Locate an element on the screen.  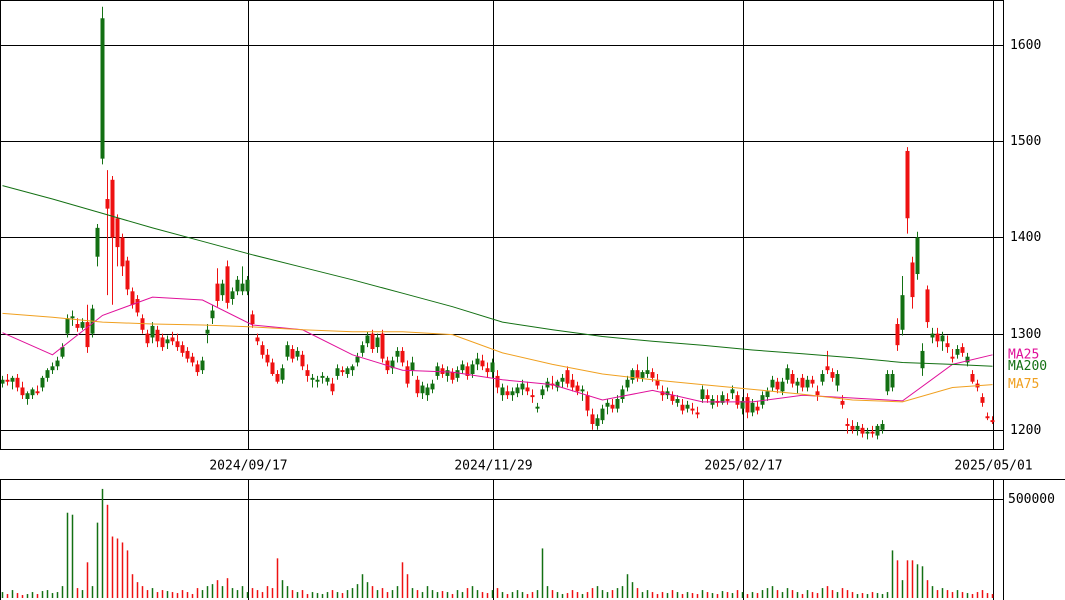
x-tick-label: 2024/09/17 is located at coordinates (248, 466).